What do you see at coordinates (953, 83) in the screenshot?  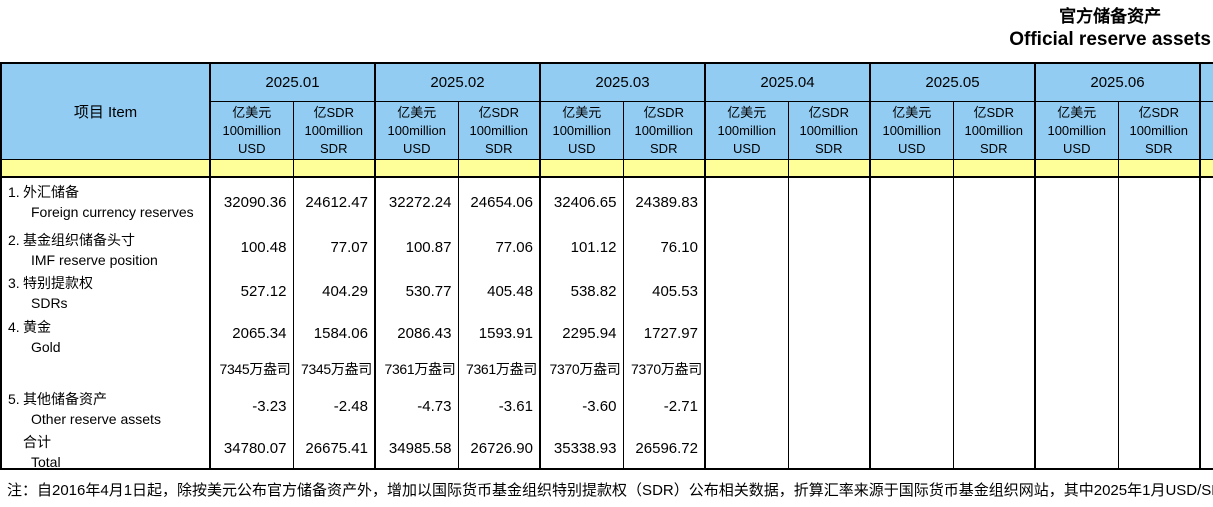 I see `column-header-month: 2025.05` at bounding box center [953, 83].